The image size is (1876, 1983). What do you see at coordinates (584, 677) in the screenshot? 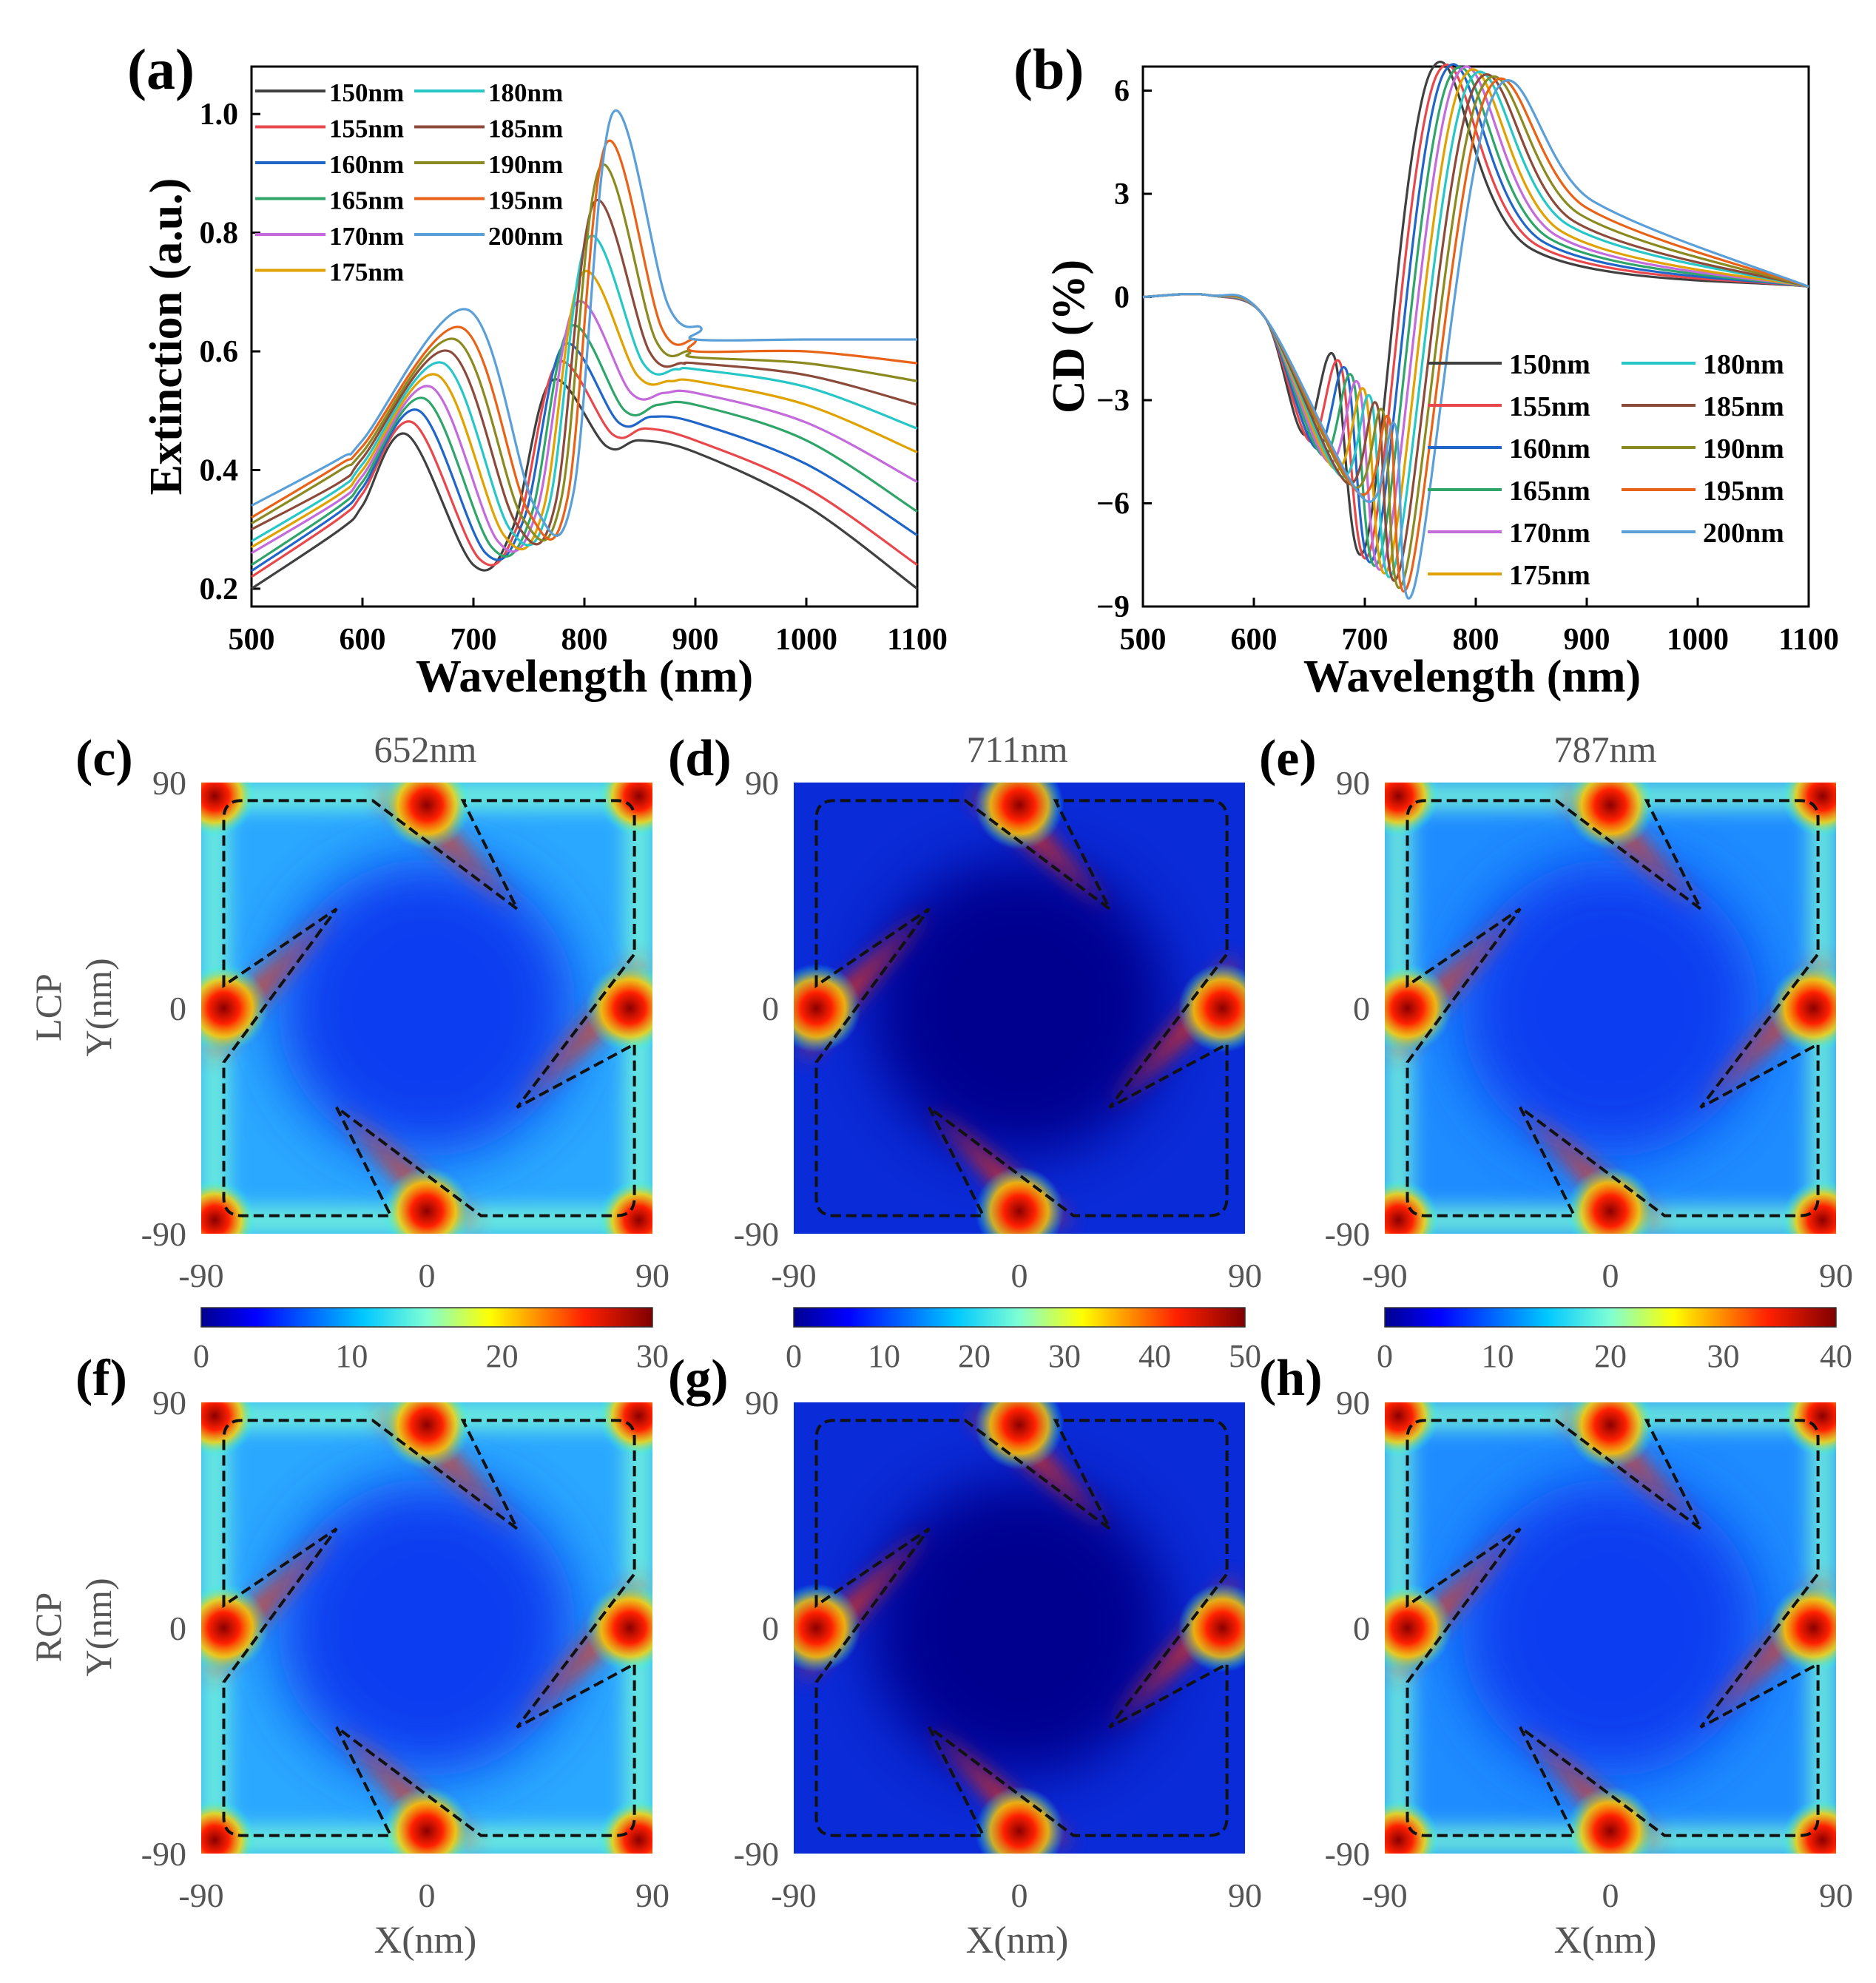
I see `x-axis-label-a: Wavelength (nm)` at bounding box center [584, 677].